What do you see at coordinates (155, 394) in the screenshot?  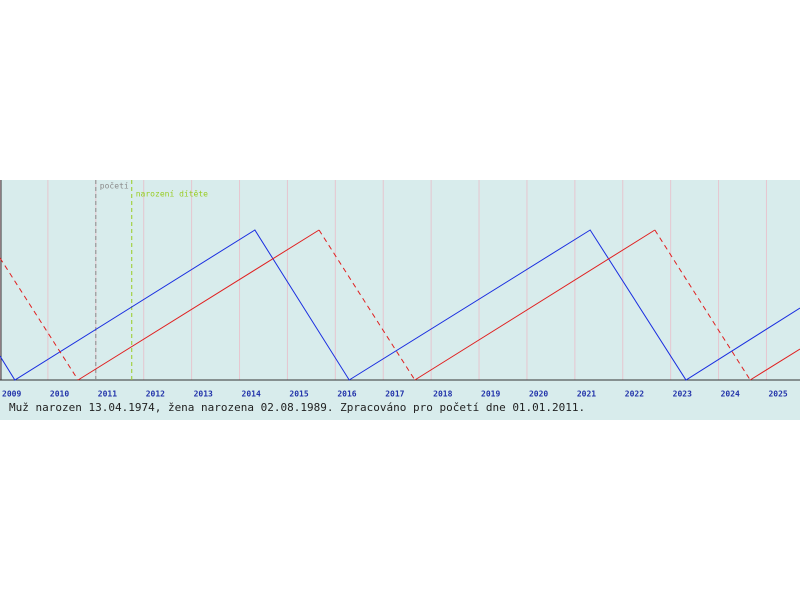 I see `x-tick-label: 2012` at bounding box center [155, 394].